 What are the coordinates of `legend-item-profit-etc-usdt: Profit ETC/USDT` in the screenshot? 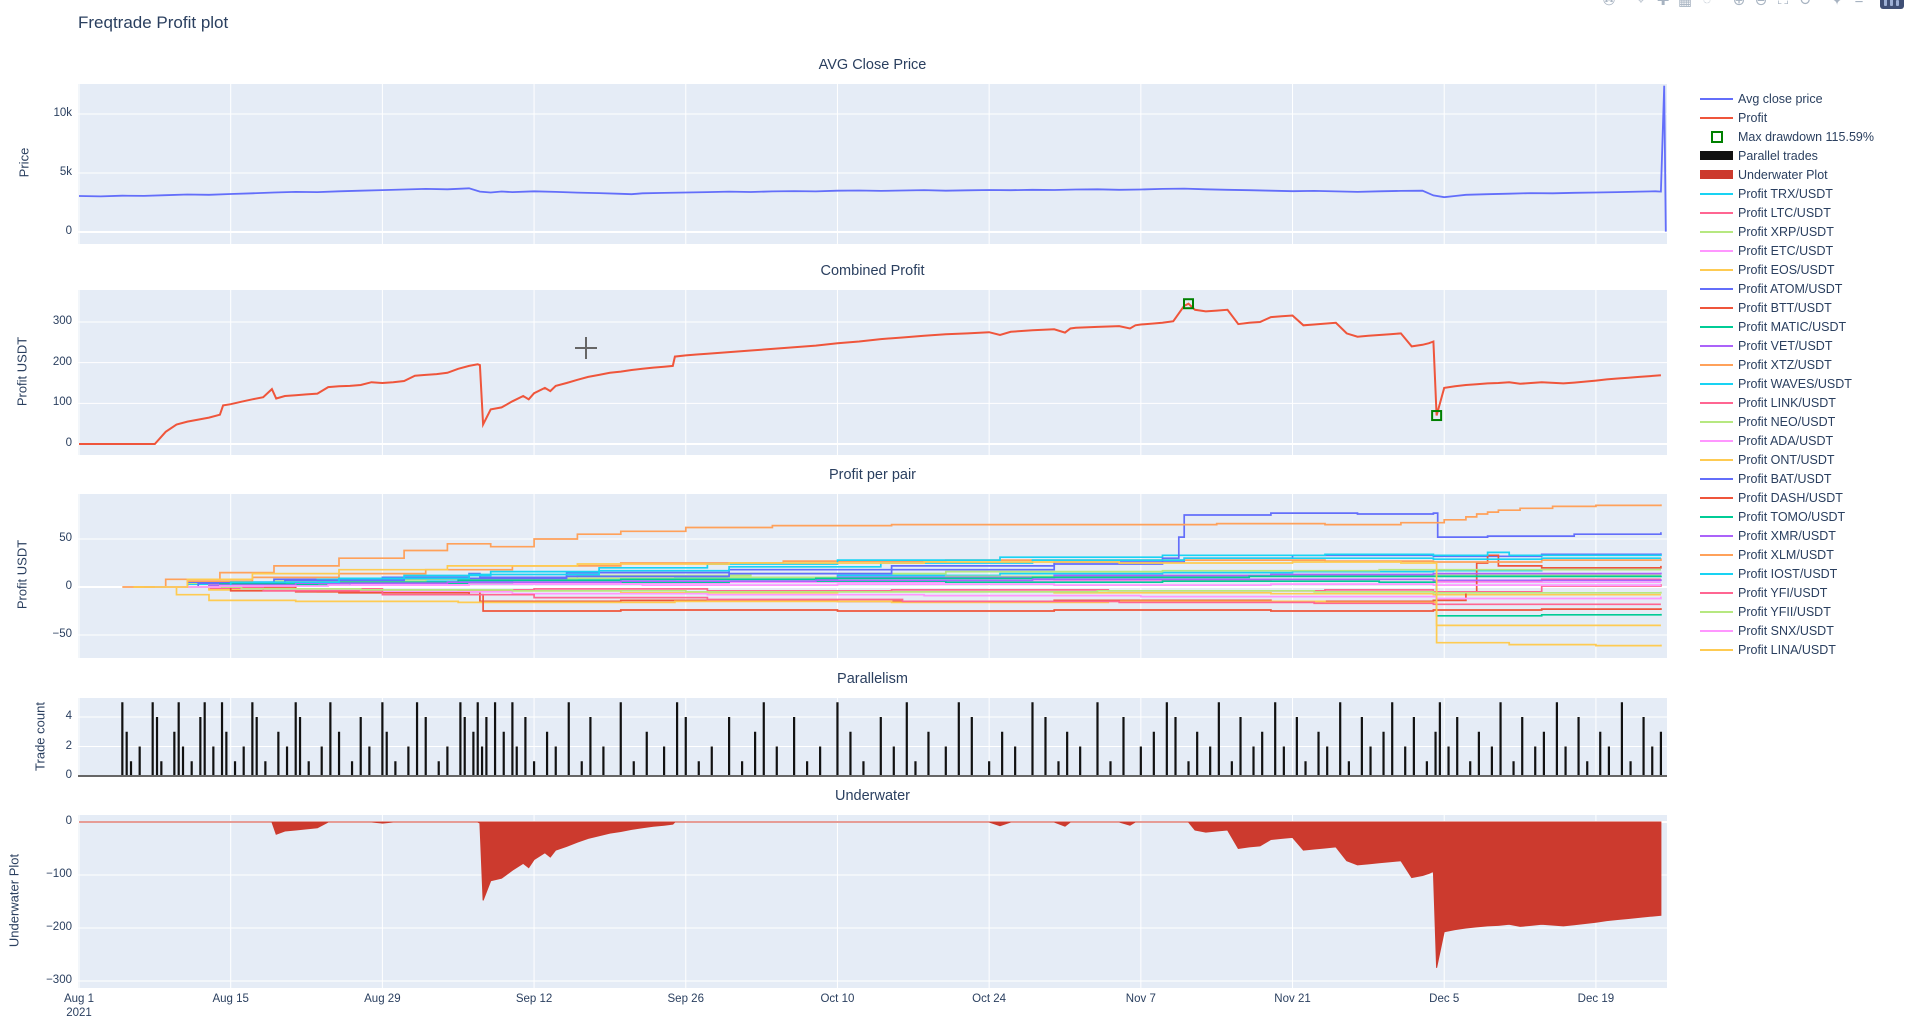 It's located at (1766, 250).